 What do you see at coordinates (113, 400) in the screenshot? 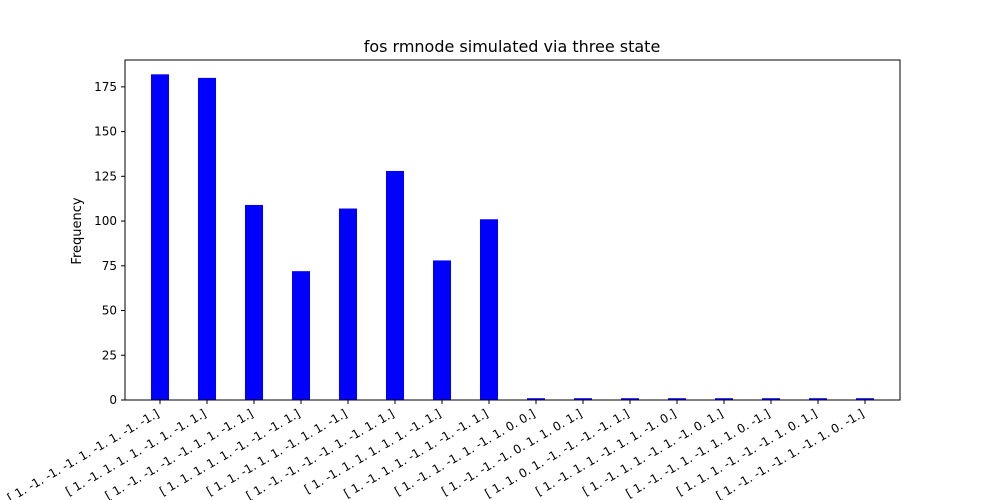
I see `y-tick-label: 0` at bounding box center [113, 400].